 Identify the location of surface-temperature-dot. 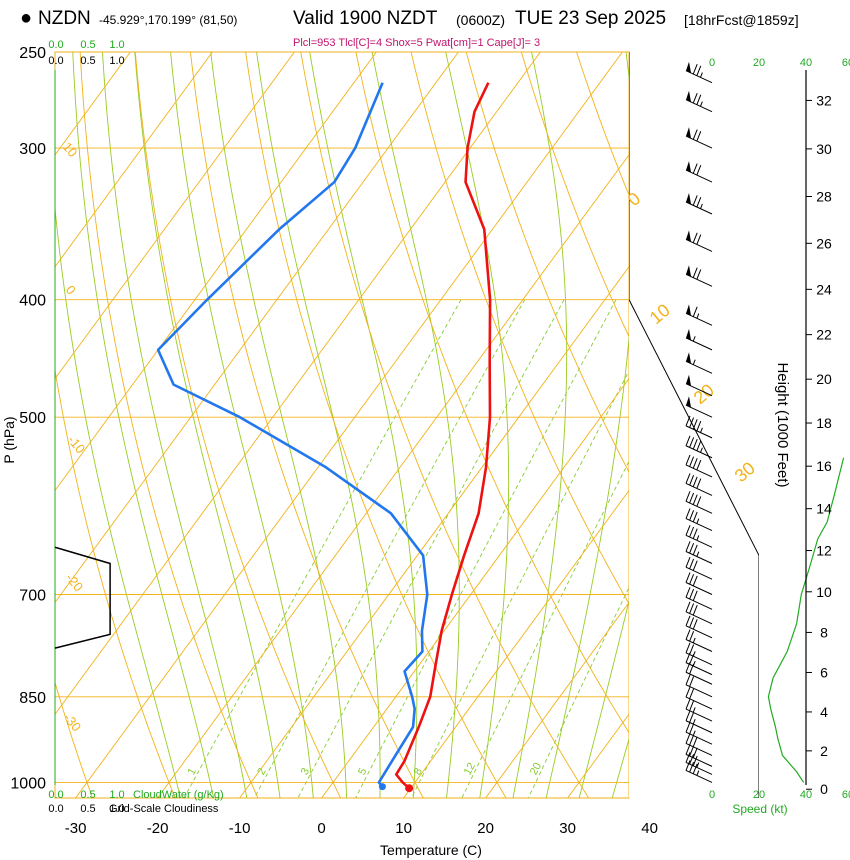
(409, 788).